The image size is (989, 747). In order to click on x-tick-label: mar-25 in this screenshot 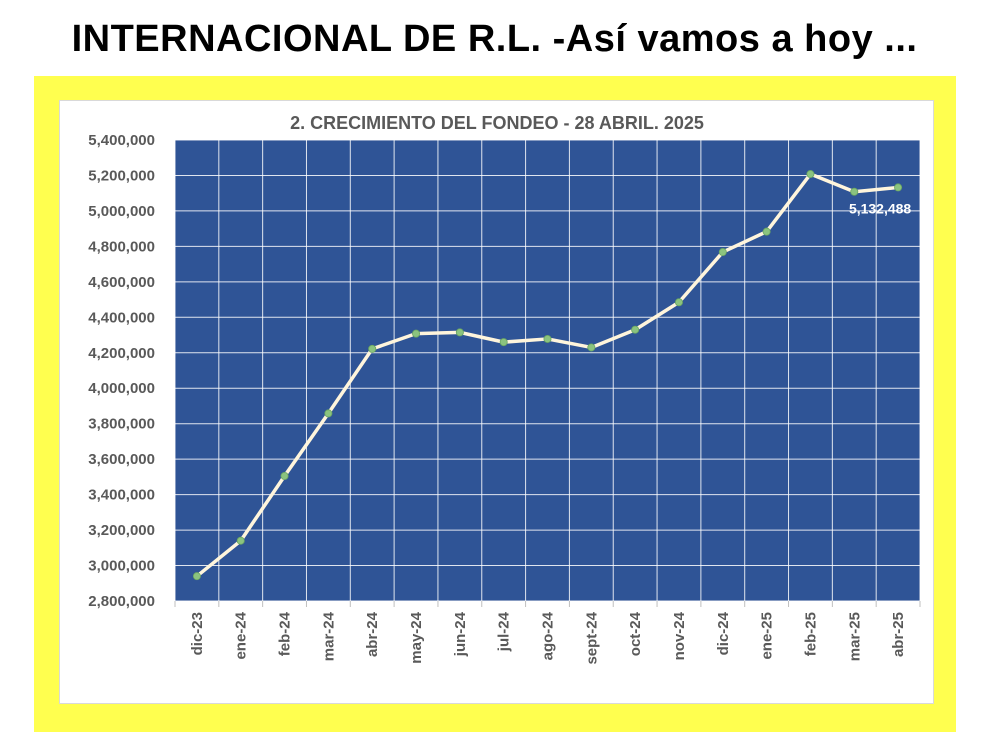, I will do `click(854, 636)`.